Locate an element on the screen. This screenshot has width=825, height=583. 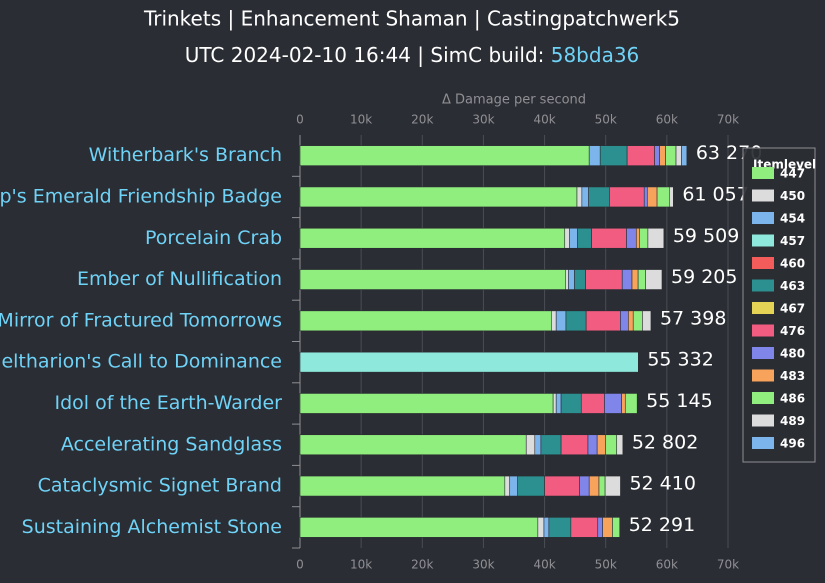
legend-label: 496 is located at coordinates (792, 444).